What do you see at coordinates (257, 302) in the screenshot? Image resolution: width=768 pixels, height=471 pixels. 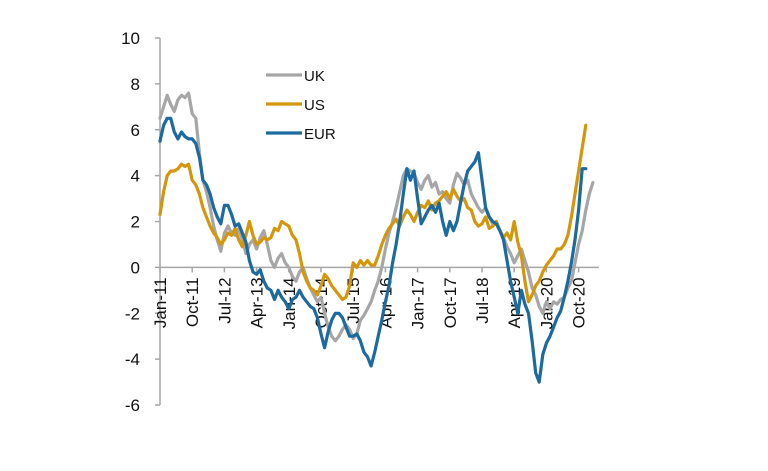 I see `x-tick-label: Apr-13` at bounding box center [257, 302].